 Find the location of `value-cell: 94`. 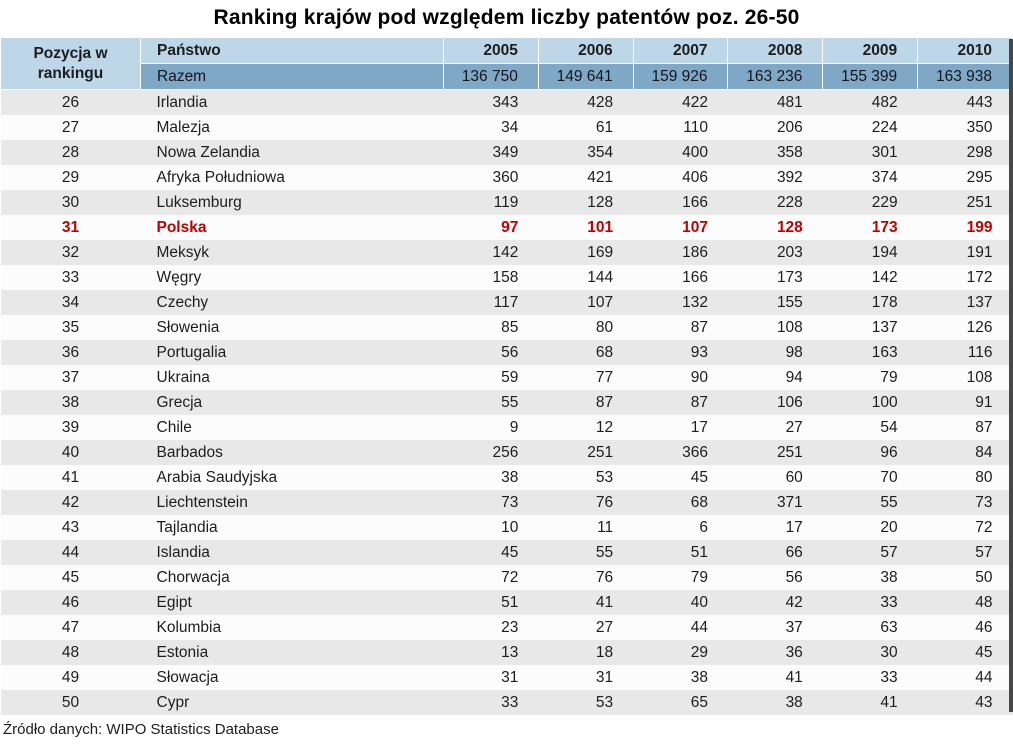

value-cell: 94 is located at coordinates (775, 377).